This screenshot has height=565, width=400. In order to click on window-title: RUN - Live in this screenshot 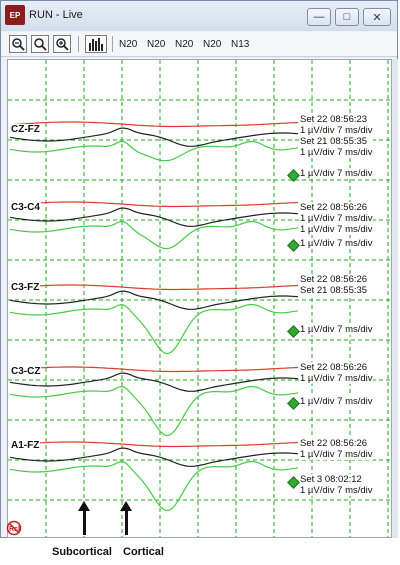, I will do `click(56, 15)`.